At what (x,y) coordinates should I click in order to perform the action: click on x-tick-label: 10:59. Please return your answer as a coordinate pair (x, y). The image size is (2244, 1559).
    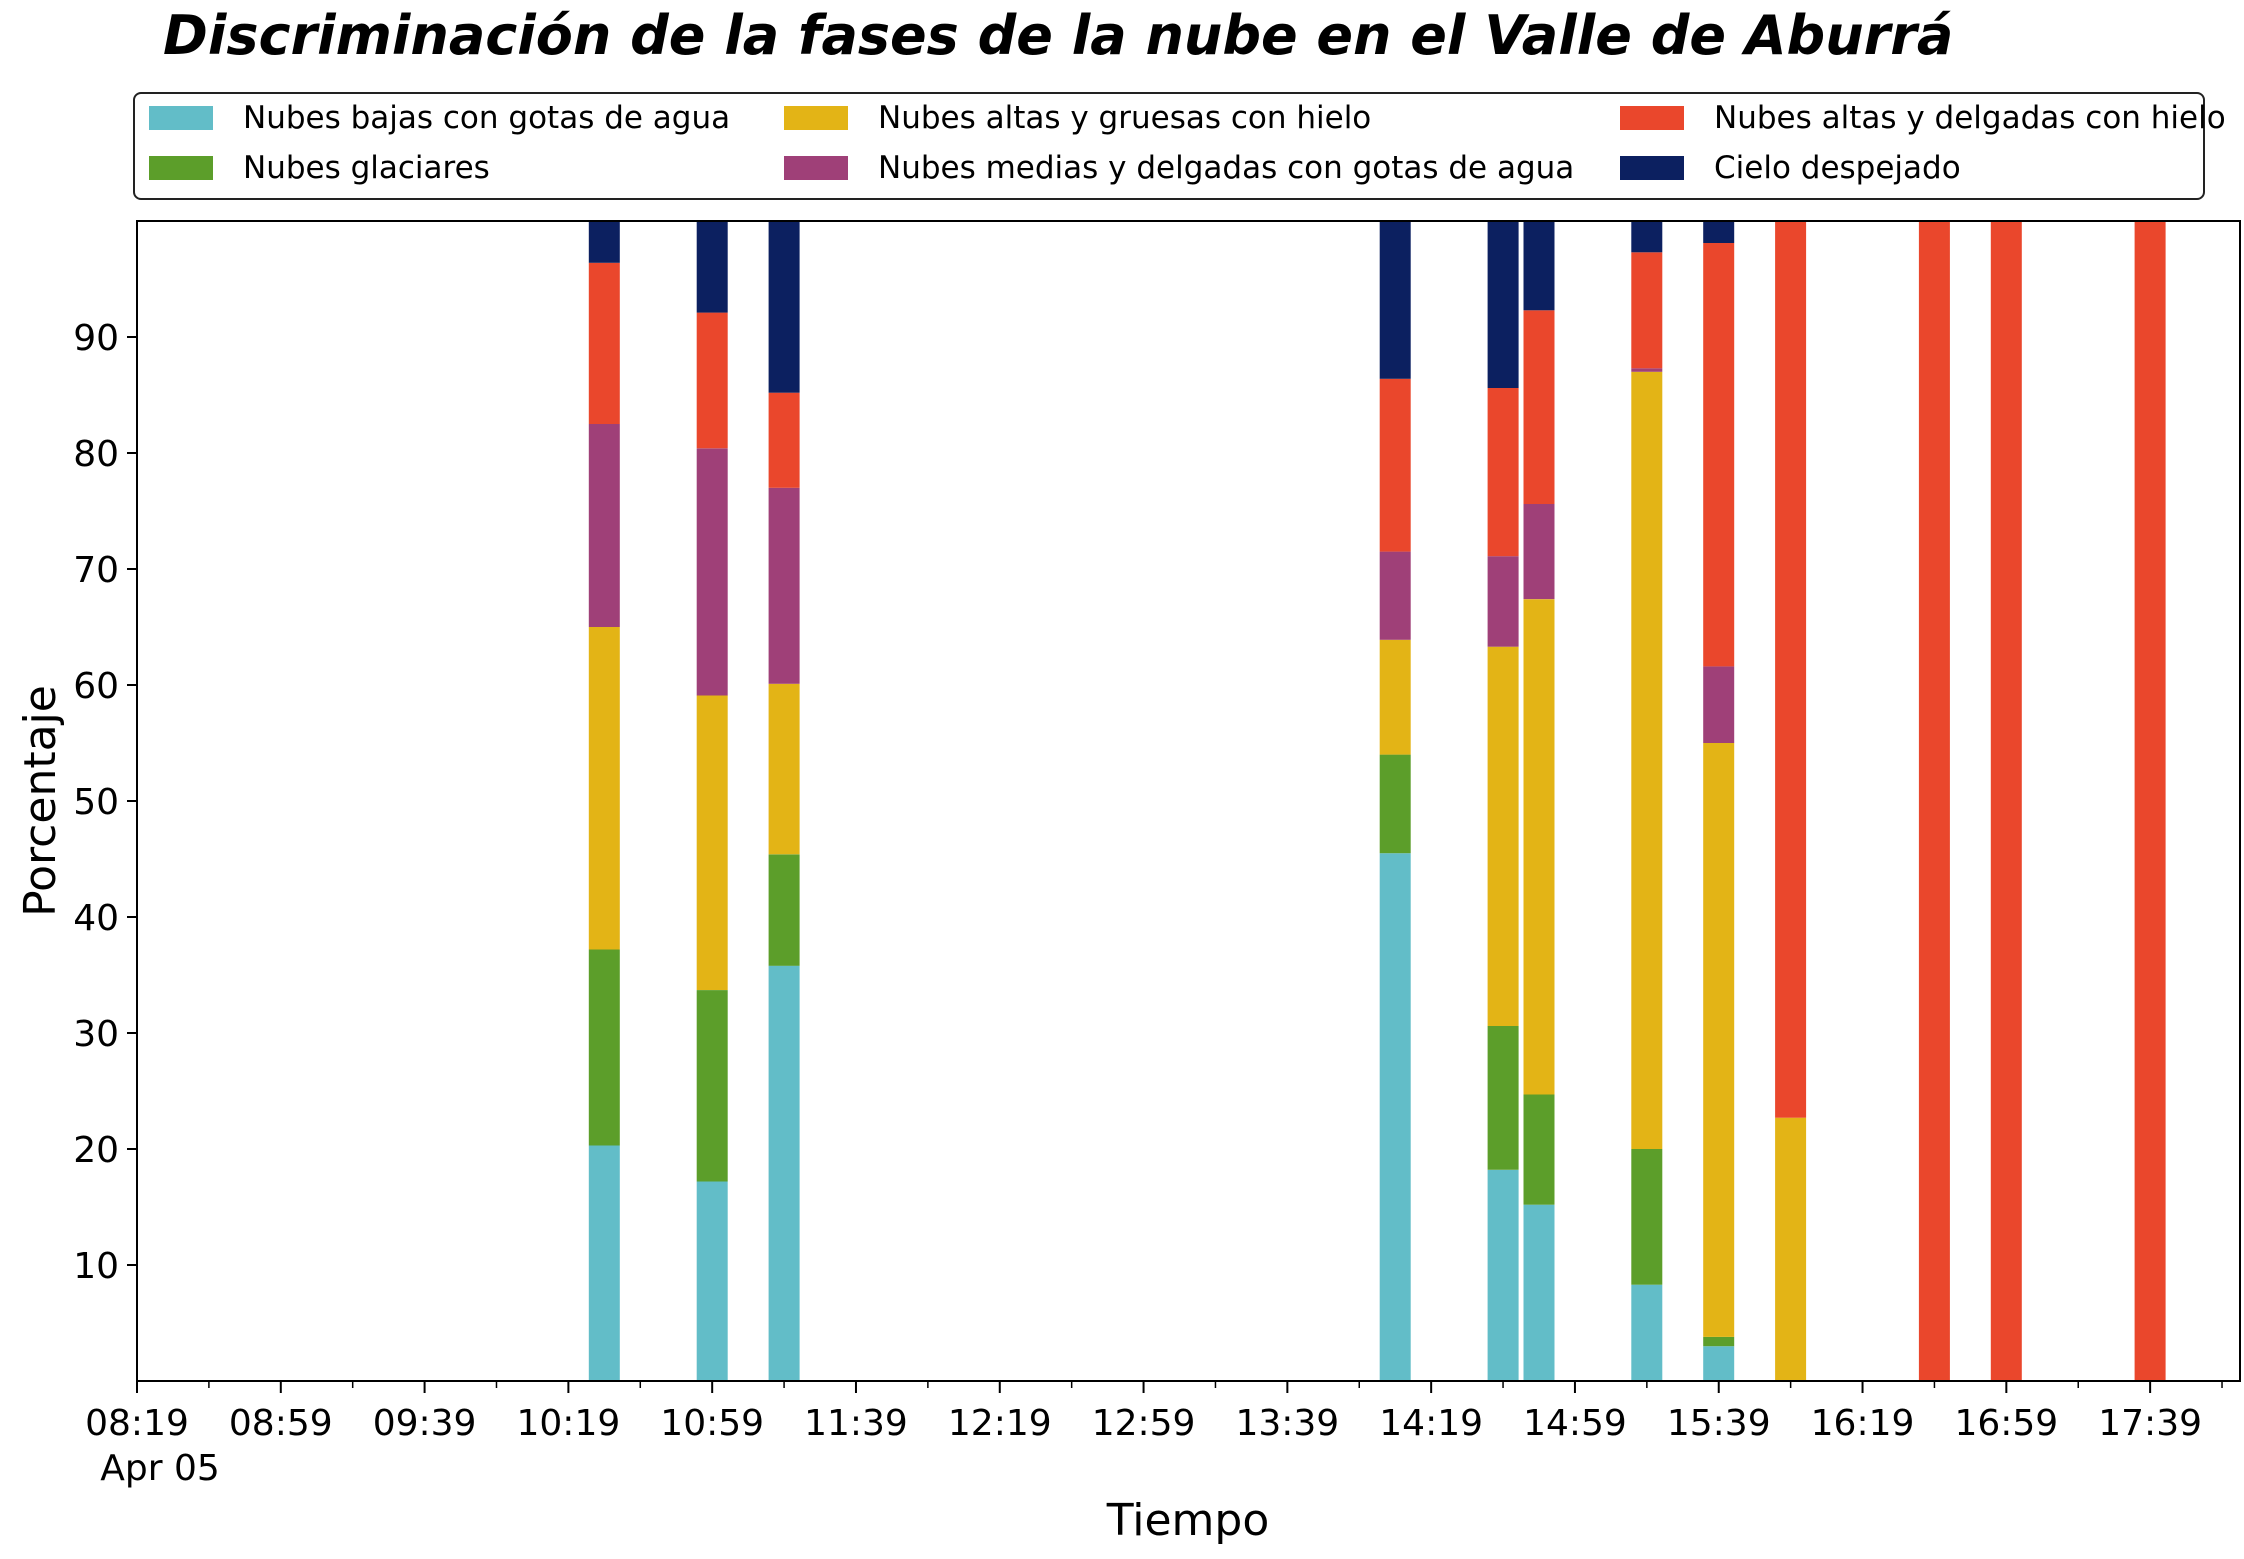
    Looking at the image, I should click on (712, 1423).